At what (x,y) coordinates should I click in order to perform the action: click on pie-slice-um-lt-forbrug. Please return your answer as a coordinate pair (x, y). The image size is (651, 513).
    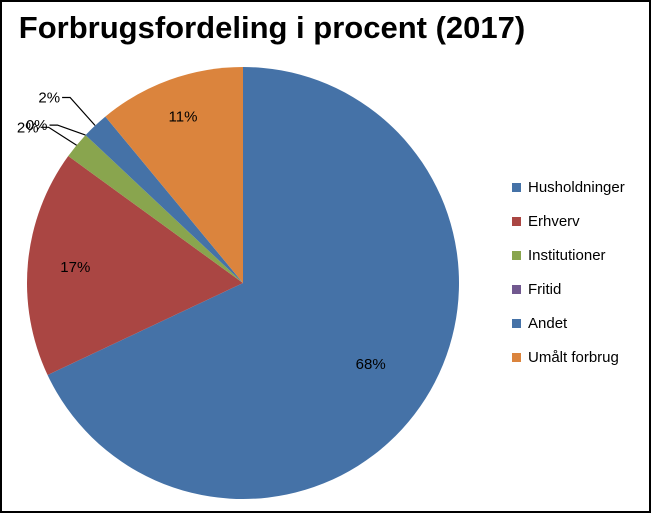
    Looking at the image, I should click on (174, 175).